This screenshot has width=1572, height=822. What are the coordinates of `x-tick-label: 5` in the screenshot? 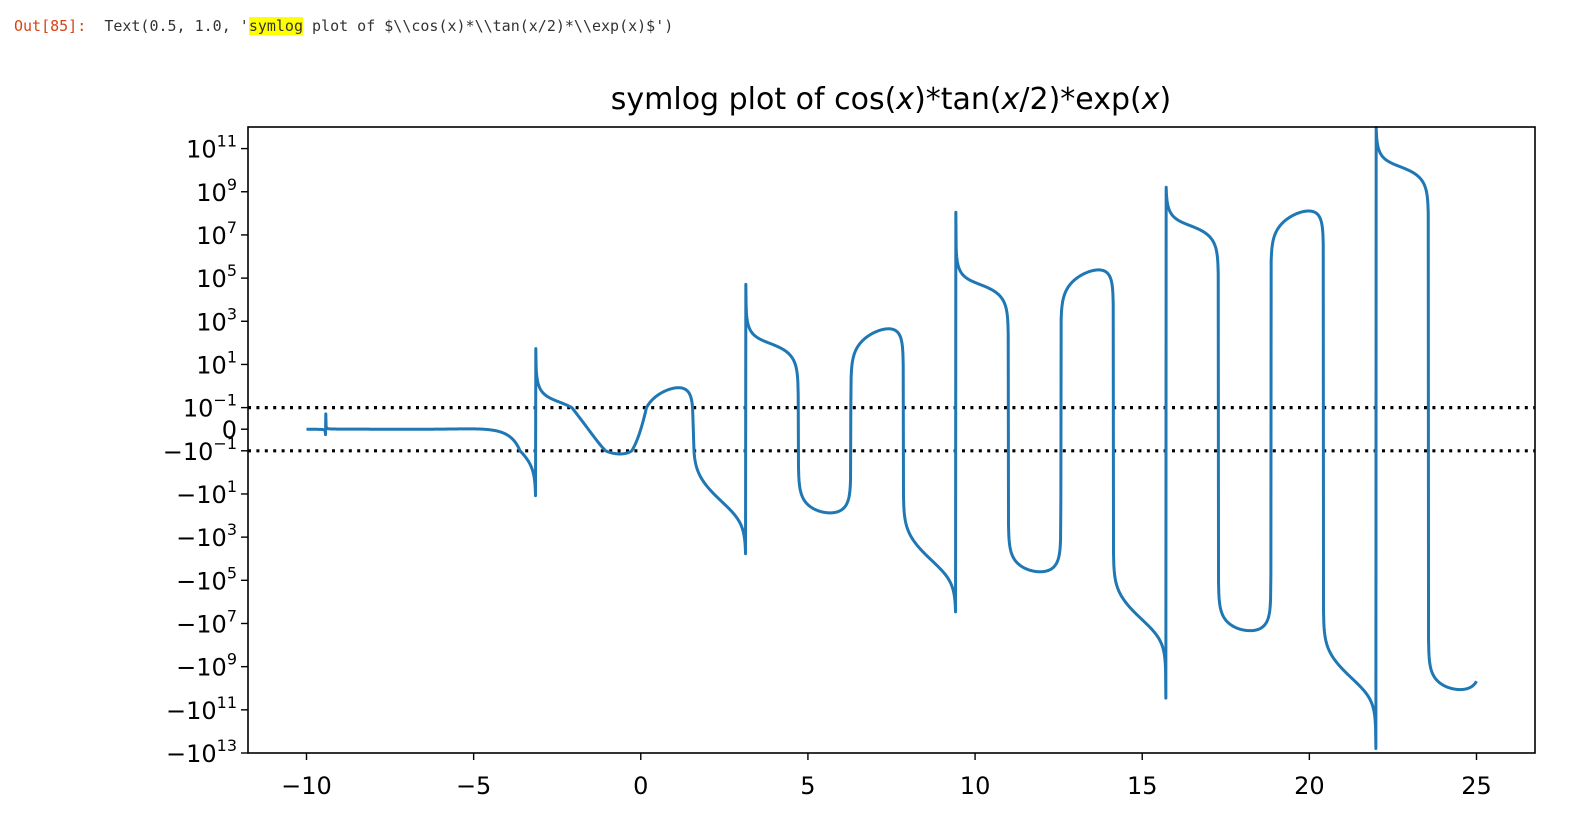 It's located at (807, 786).